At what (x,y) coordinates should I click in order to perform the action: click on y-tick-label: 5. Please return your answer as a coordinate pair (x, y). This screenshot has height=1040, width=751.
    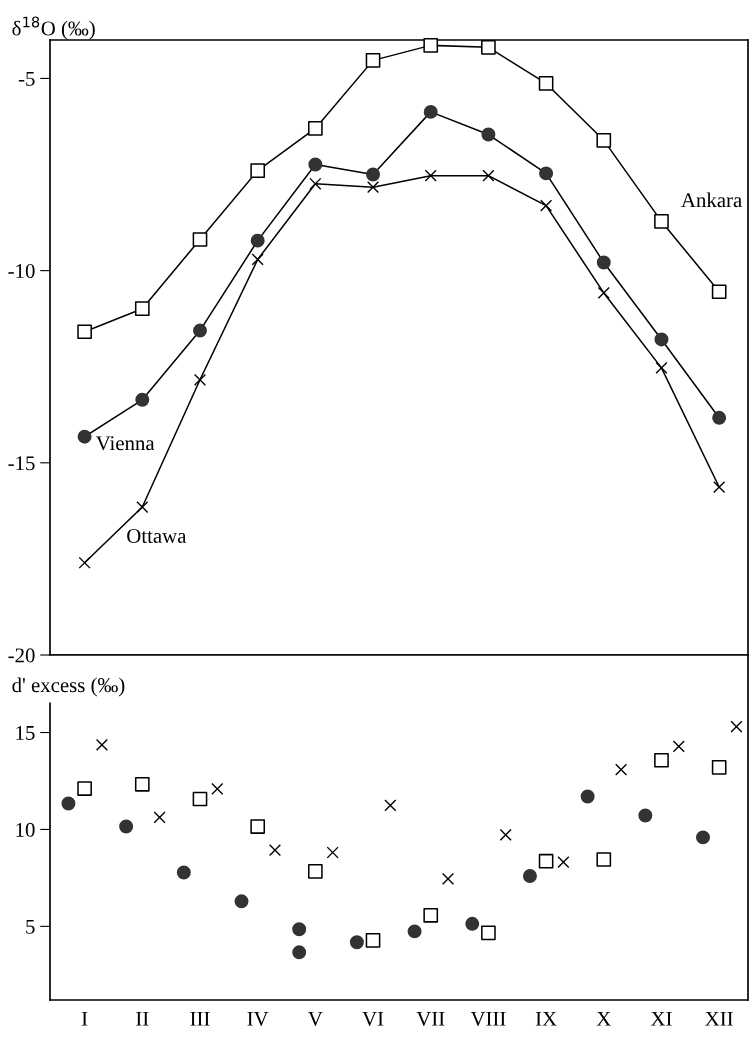
    Looking at the image, I should click on (30, 926).